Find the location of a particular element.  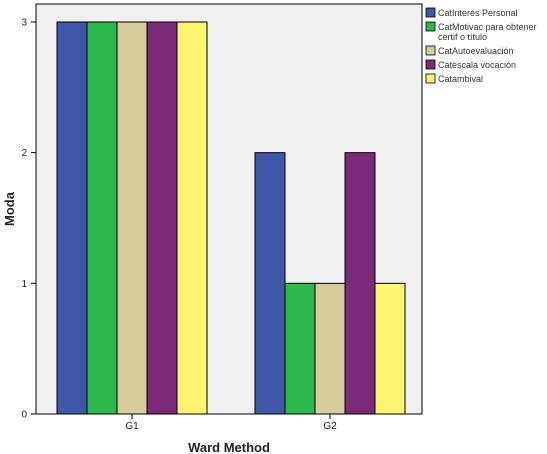

legend-label-catambival: Catambival is located at coordinates (460, 79).